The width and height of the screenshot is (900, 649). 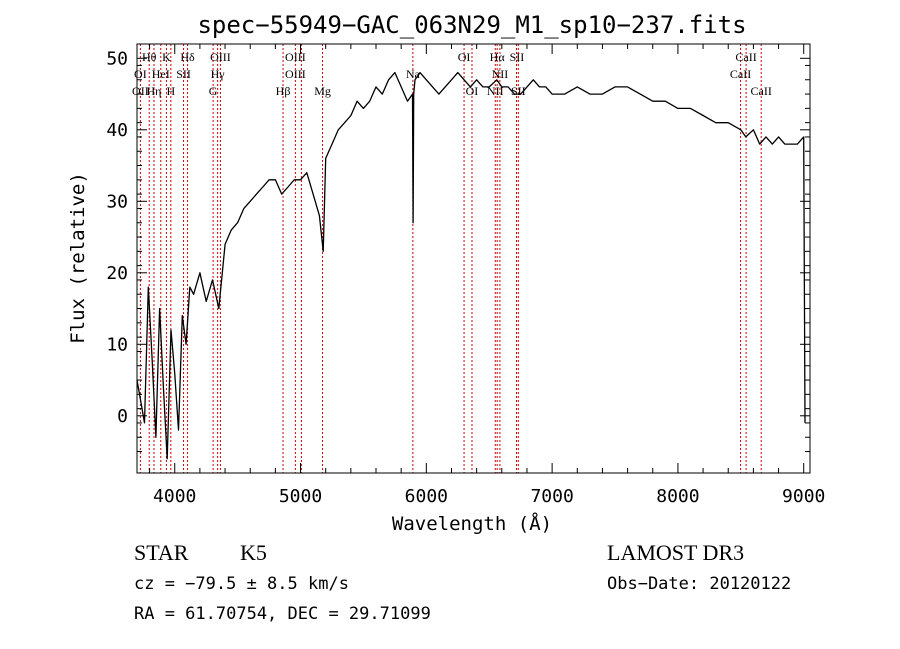 I want to click on y-tick-label: 0, so click(x=122, y=416).